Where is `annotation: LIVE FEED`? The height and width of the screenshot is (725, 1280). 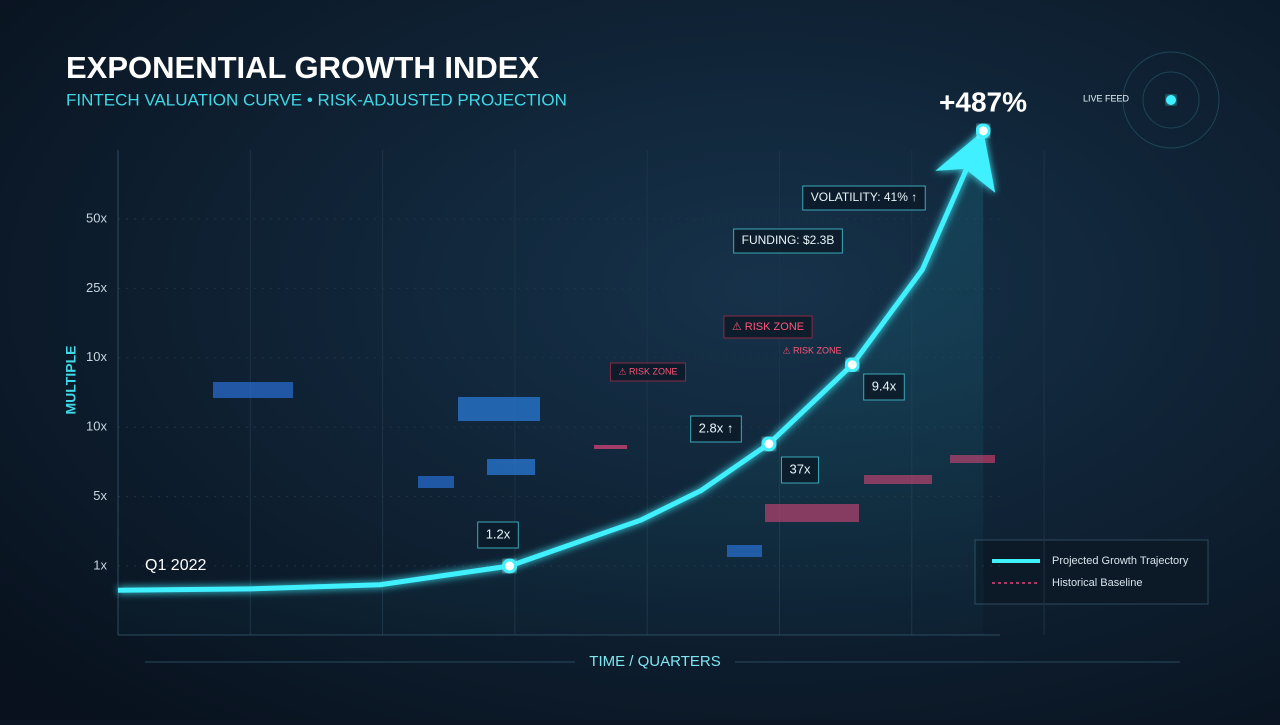 annotation: LIVE FEED is located at coordinates (1106, 98).